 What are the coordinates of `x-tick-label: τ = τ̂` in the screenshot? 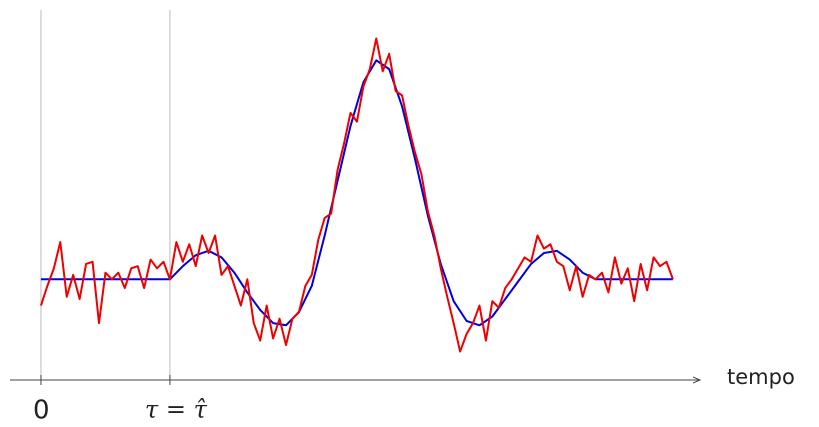 It's located at (176, 410).